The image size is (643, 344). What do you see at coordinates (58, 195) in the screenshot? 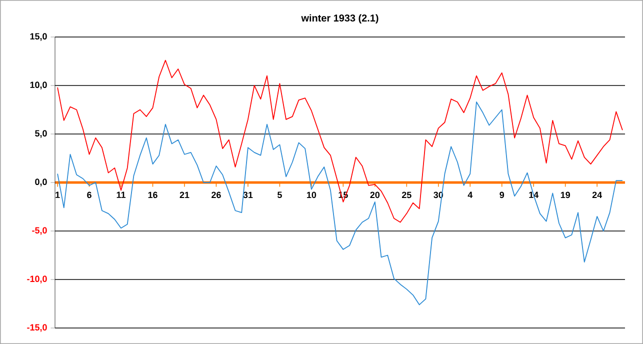
I see `x-tick-label: 1` at bounding box center [58, 195].